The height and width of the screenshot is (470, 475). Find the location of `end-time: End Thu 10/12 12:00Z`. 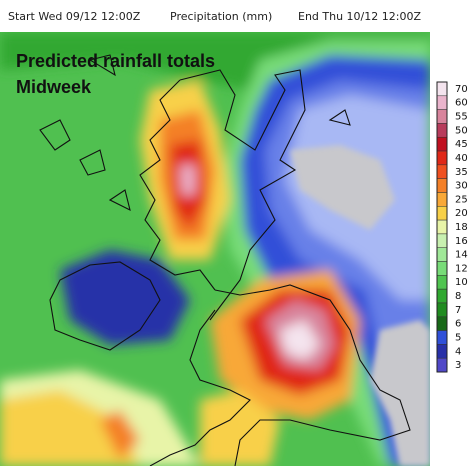

end-time: End Thu 10/12 12:00Z is located at coordinates (359, 16).